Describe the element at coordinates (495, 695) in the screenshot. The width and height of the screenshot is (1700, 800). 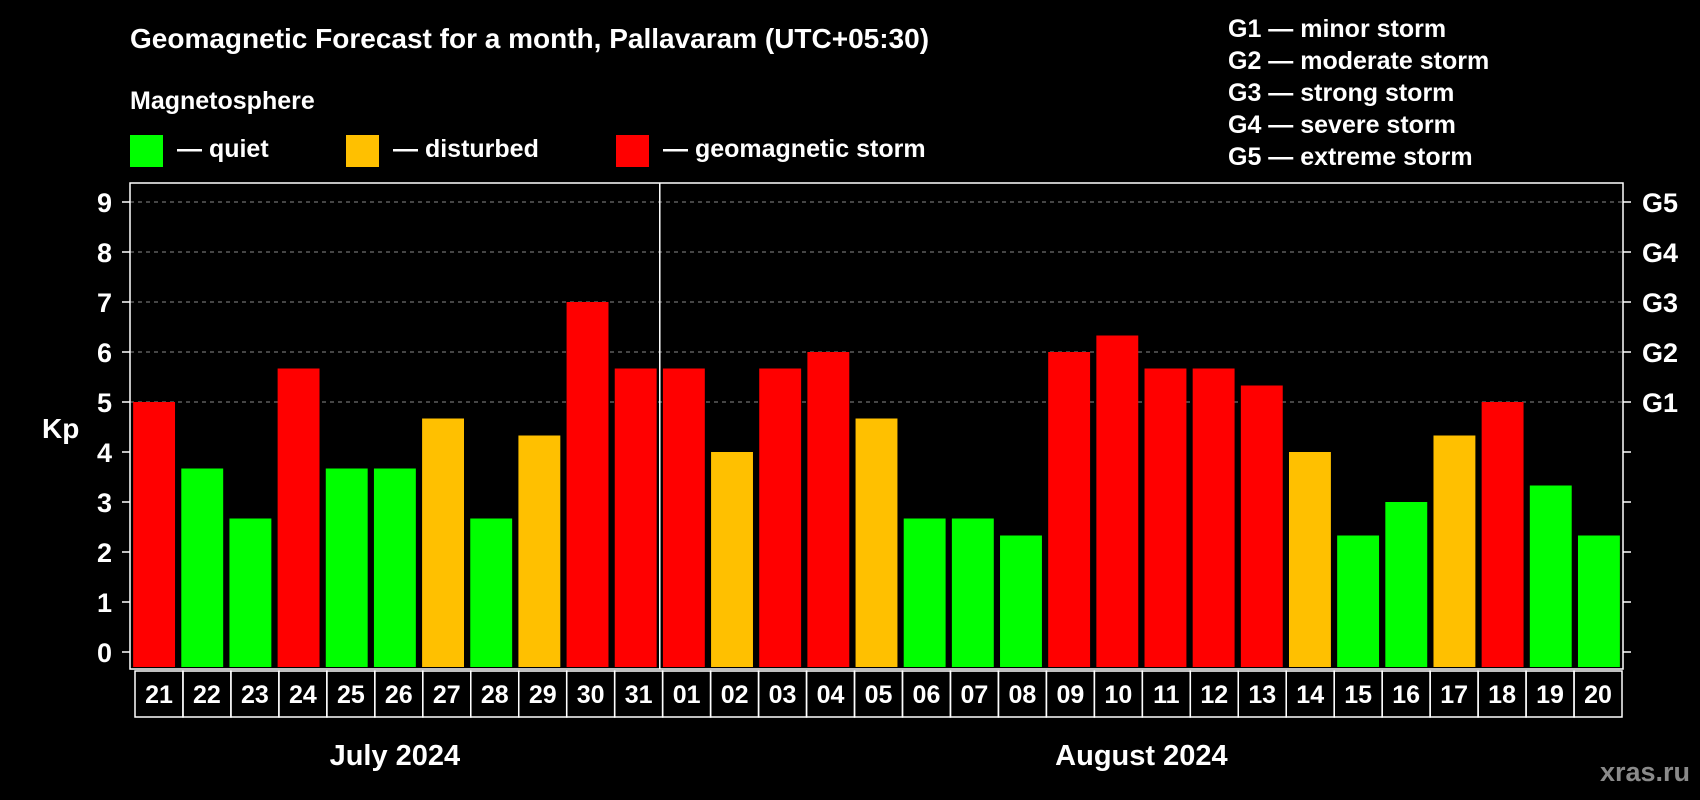
I see `x-tick-label-28: 28` at that location.